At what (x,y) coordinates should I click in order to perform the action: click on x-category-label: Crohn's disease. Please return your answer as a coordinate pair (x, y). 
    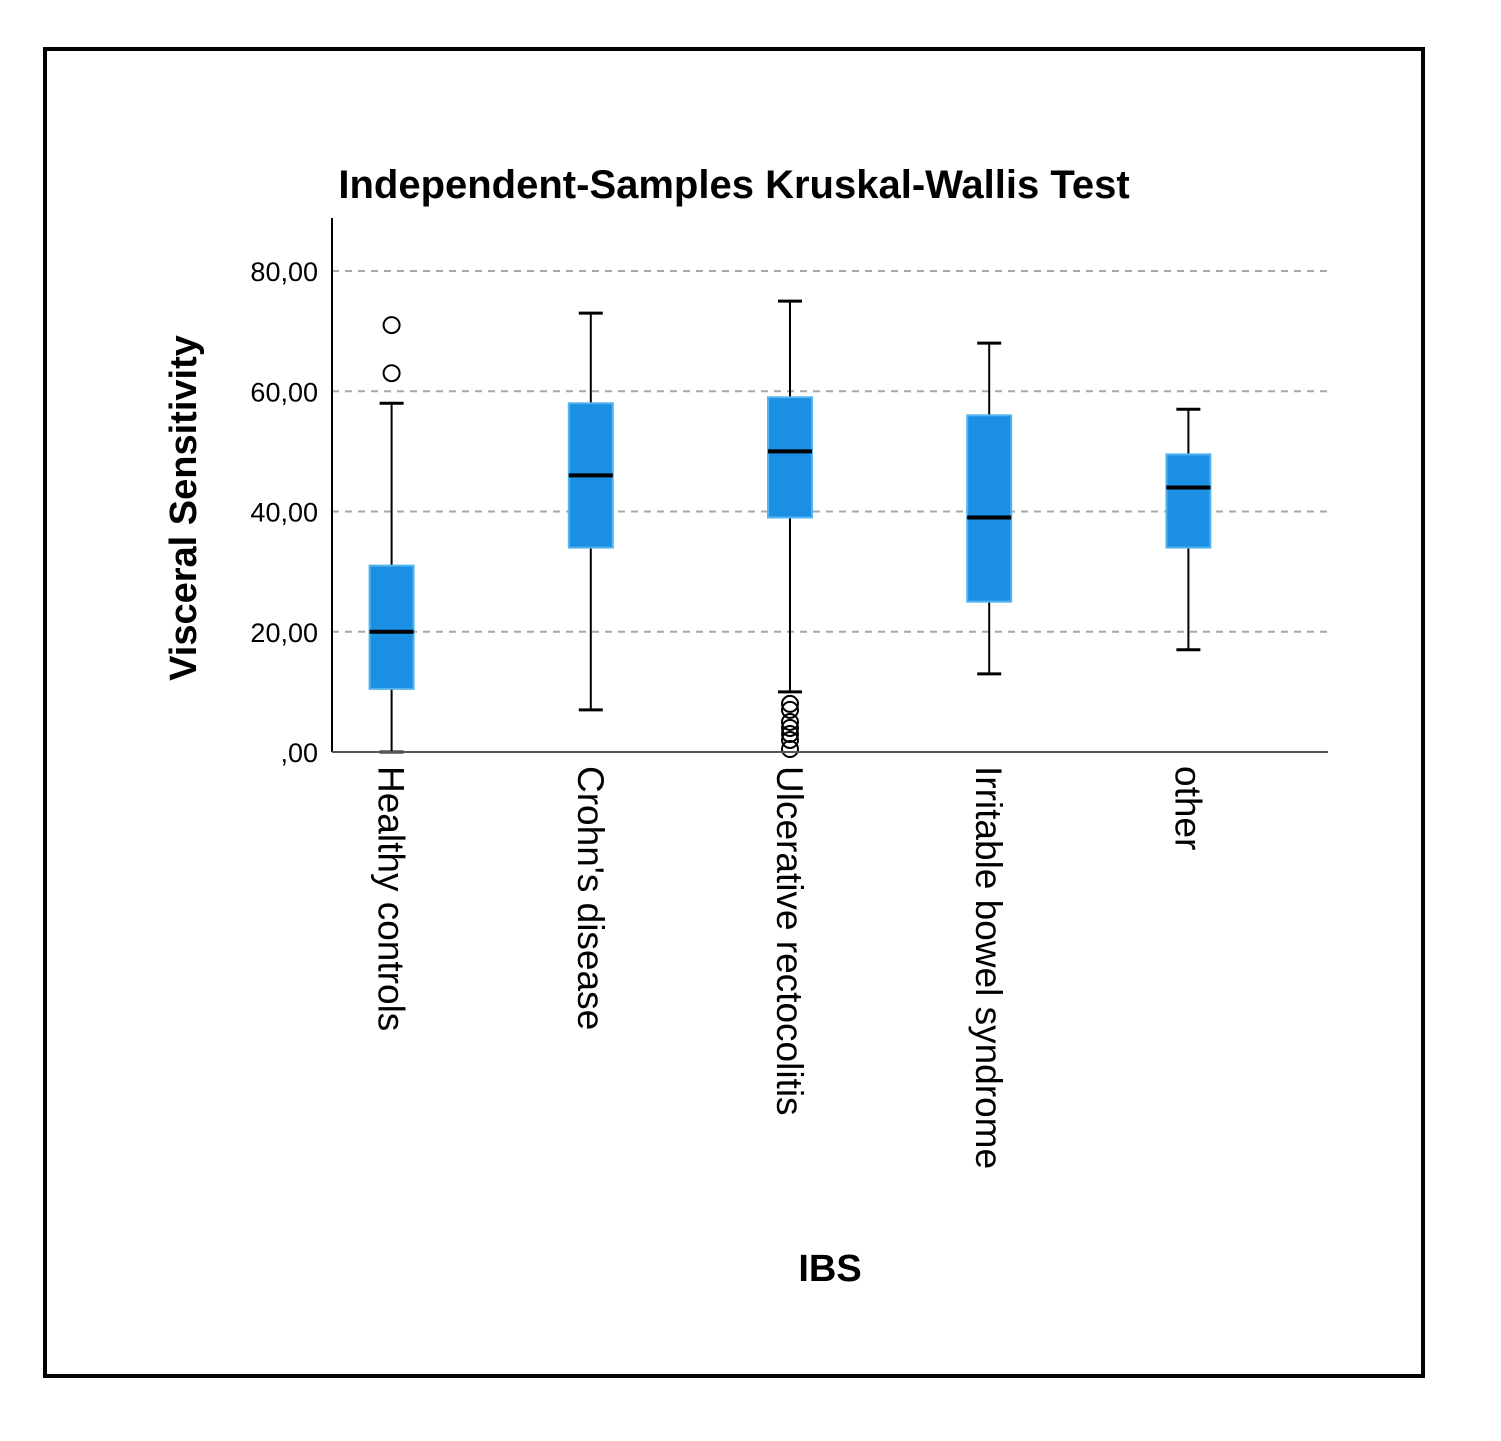
    Looking at the image, I should click on (590, 898).